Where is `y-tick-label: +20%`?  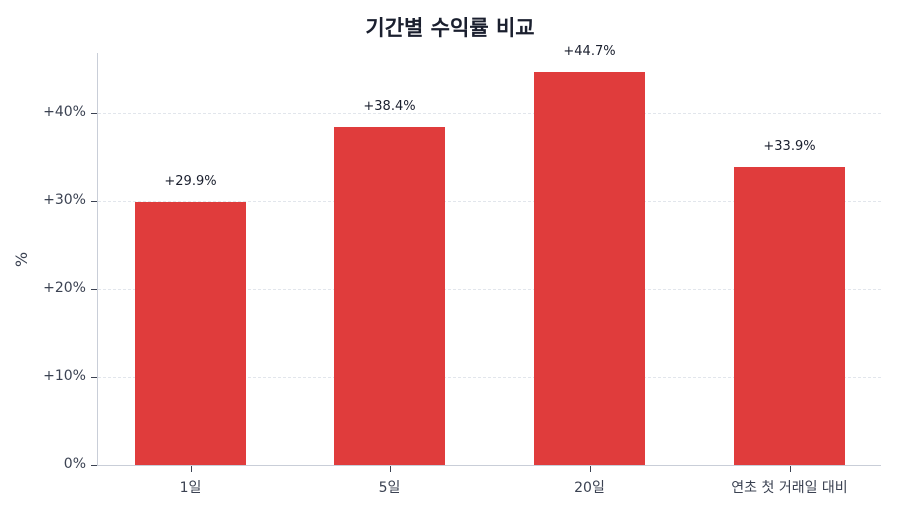 y-tick-label: +20% is located at coordinates (64, 288).